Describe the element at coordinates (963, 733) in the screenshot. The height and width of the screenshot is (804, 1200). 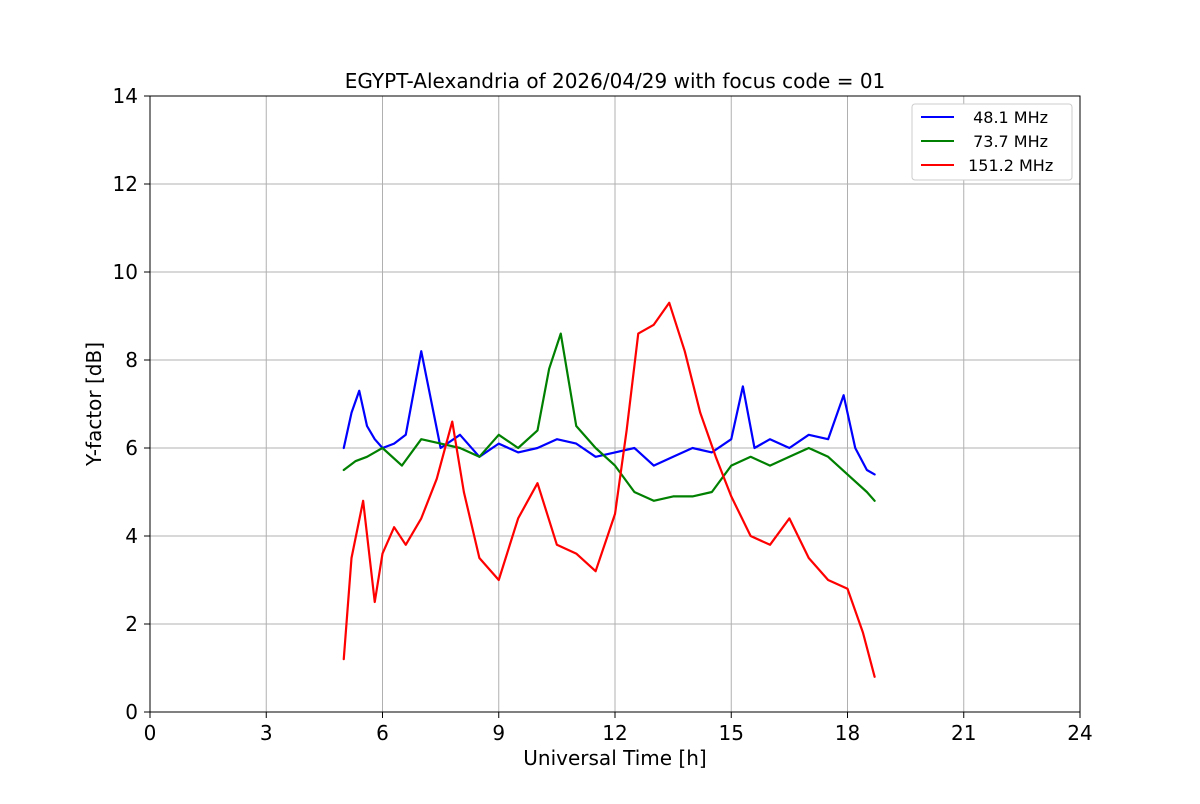
I see `x-tick-label: 21` at that location.